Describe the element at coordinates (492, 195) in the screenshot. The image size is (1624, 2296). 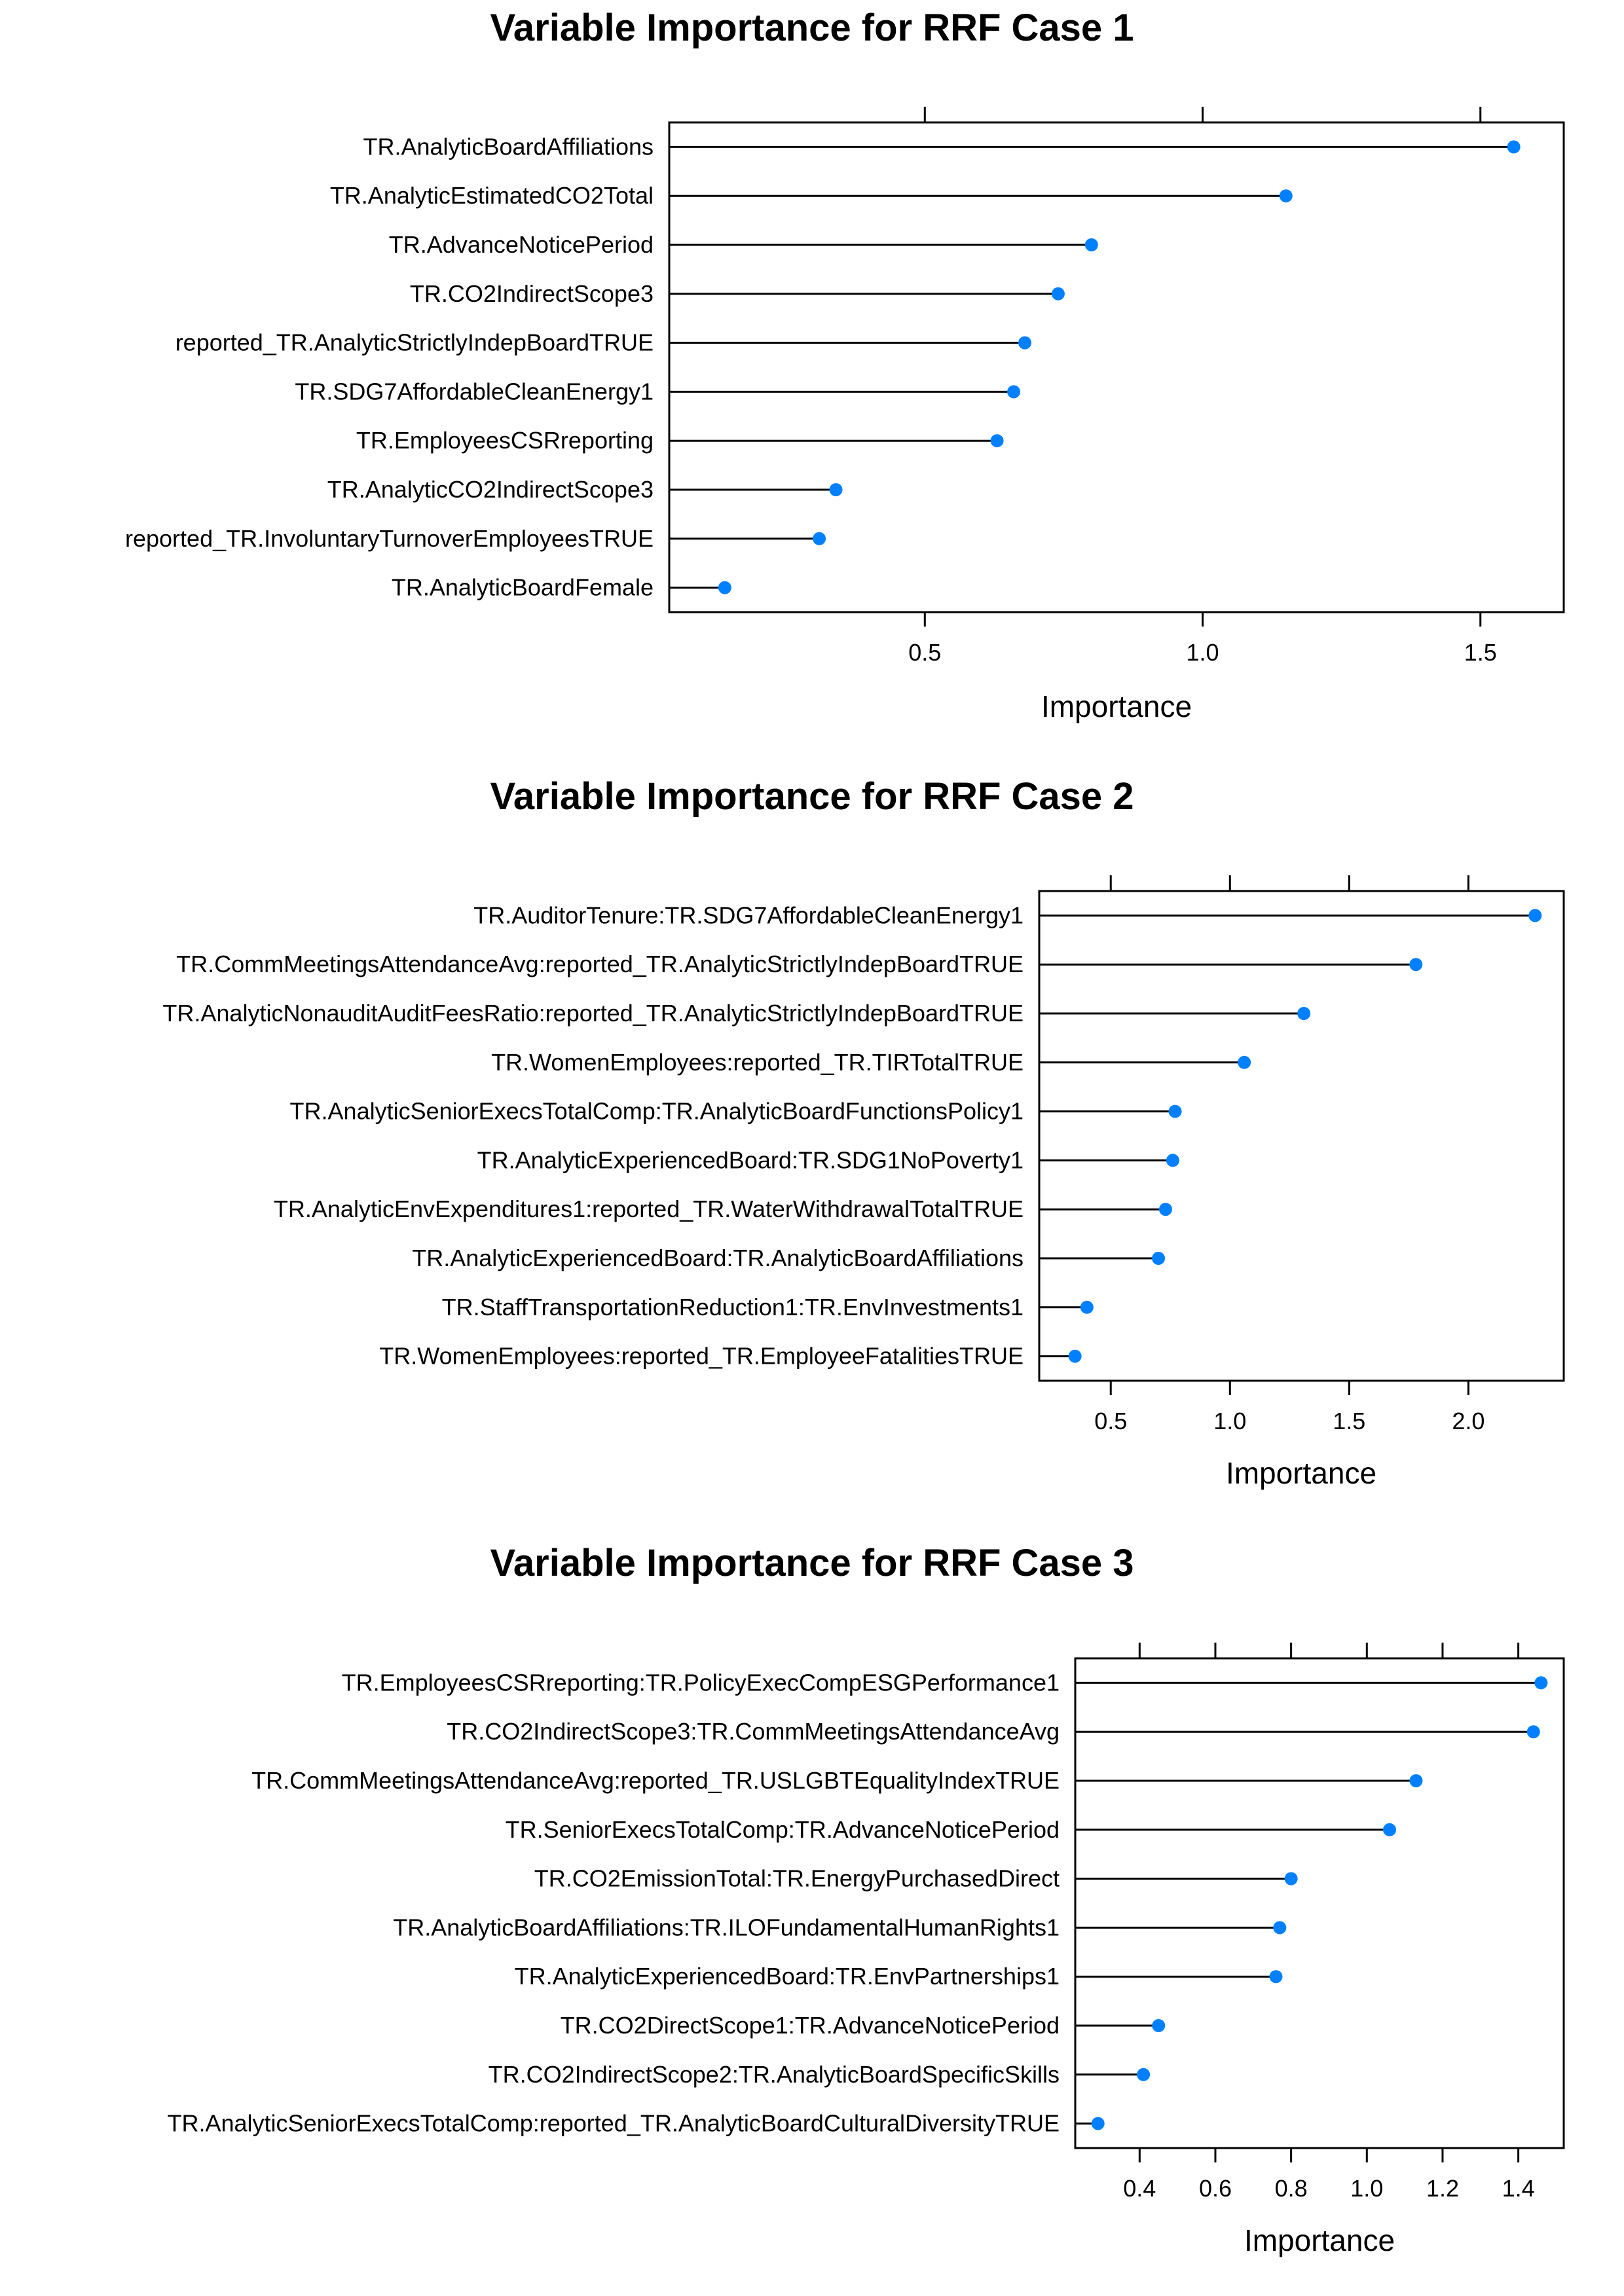
I see `category-label: TR.AnalyticEstimatedCO2Total` at that location.